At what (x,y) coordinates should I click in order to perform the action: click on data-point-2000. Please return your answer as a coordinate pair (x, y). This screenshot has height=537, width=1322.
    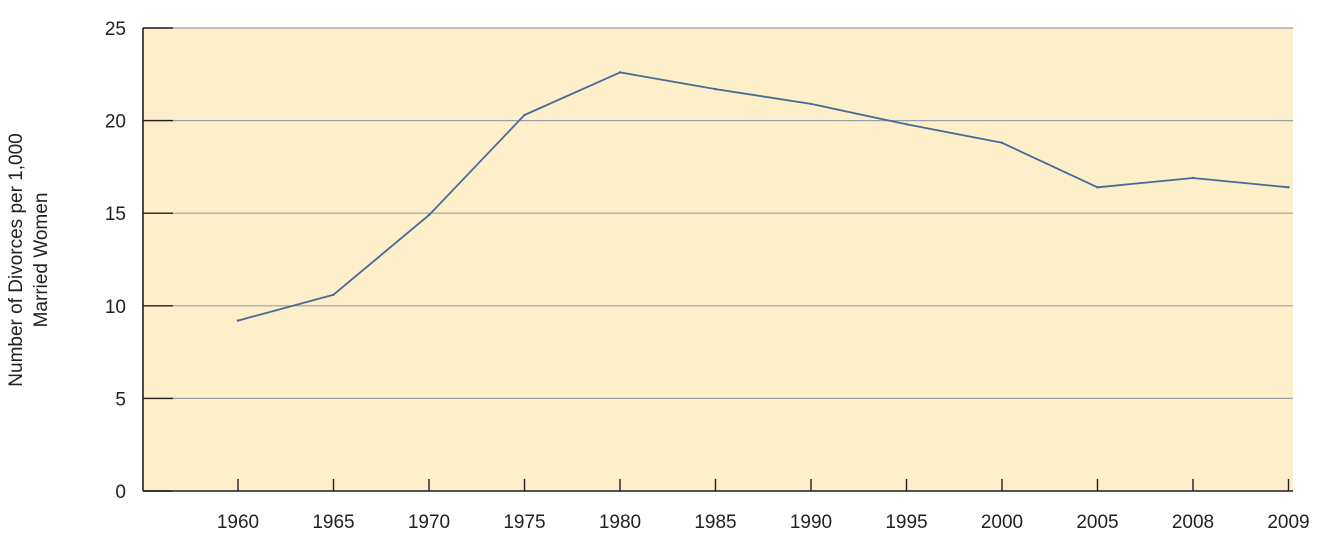
    Looking at the image, I should click on (1002, 143).